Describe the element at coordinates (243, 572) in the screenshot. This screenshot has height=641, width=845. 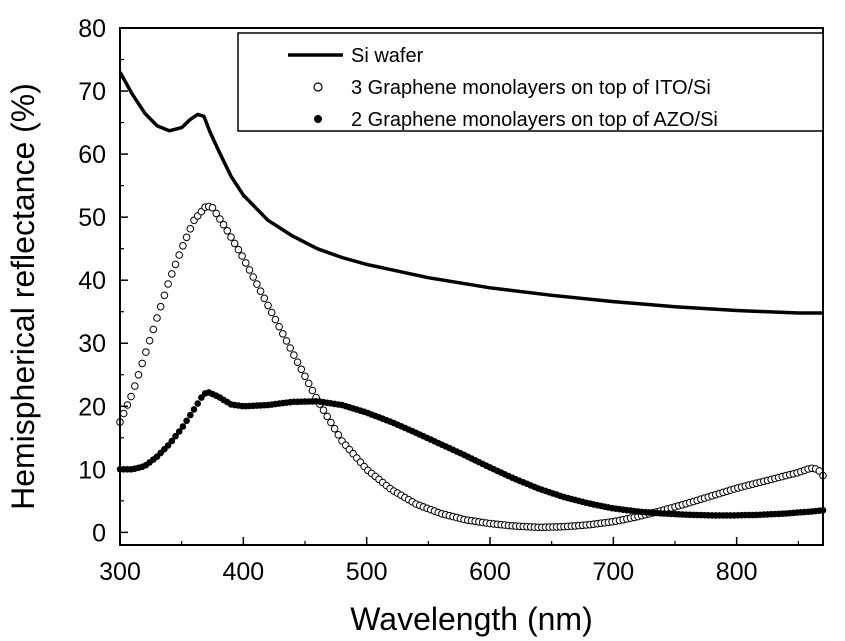
I see `x-tick-label: 400` at that location.